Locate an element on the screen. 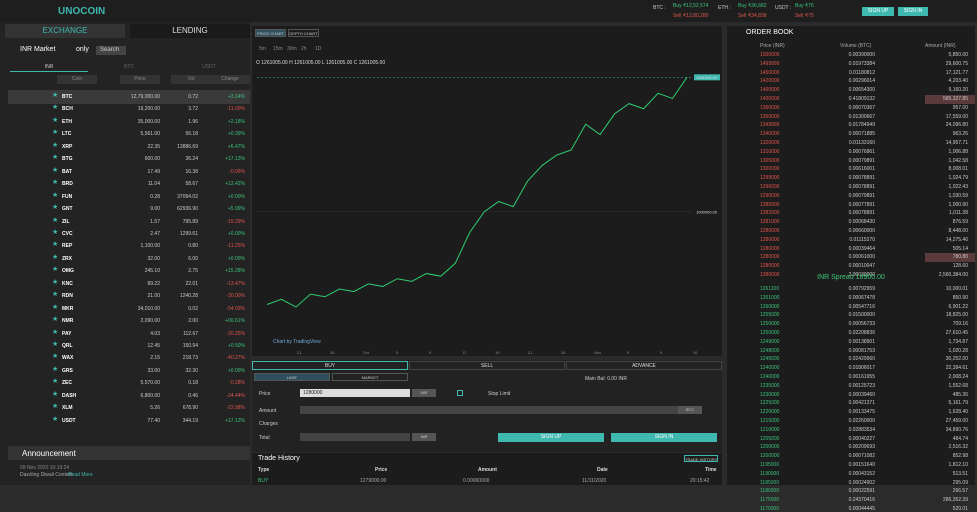  stop-checkbox is located at coordinates (460, 393).